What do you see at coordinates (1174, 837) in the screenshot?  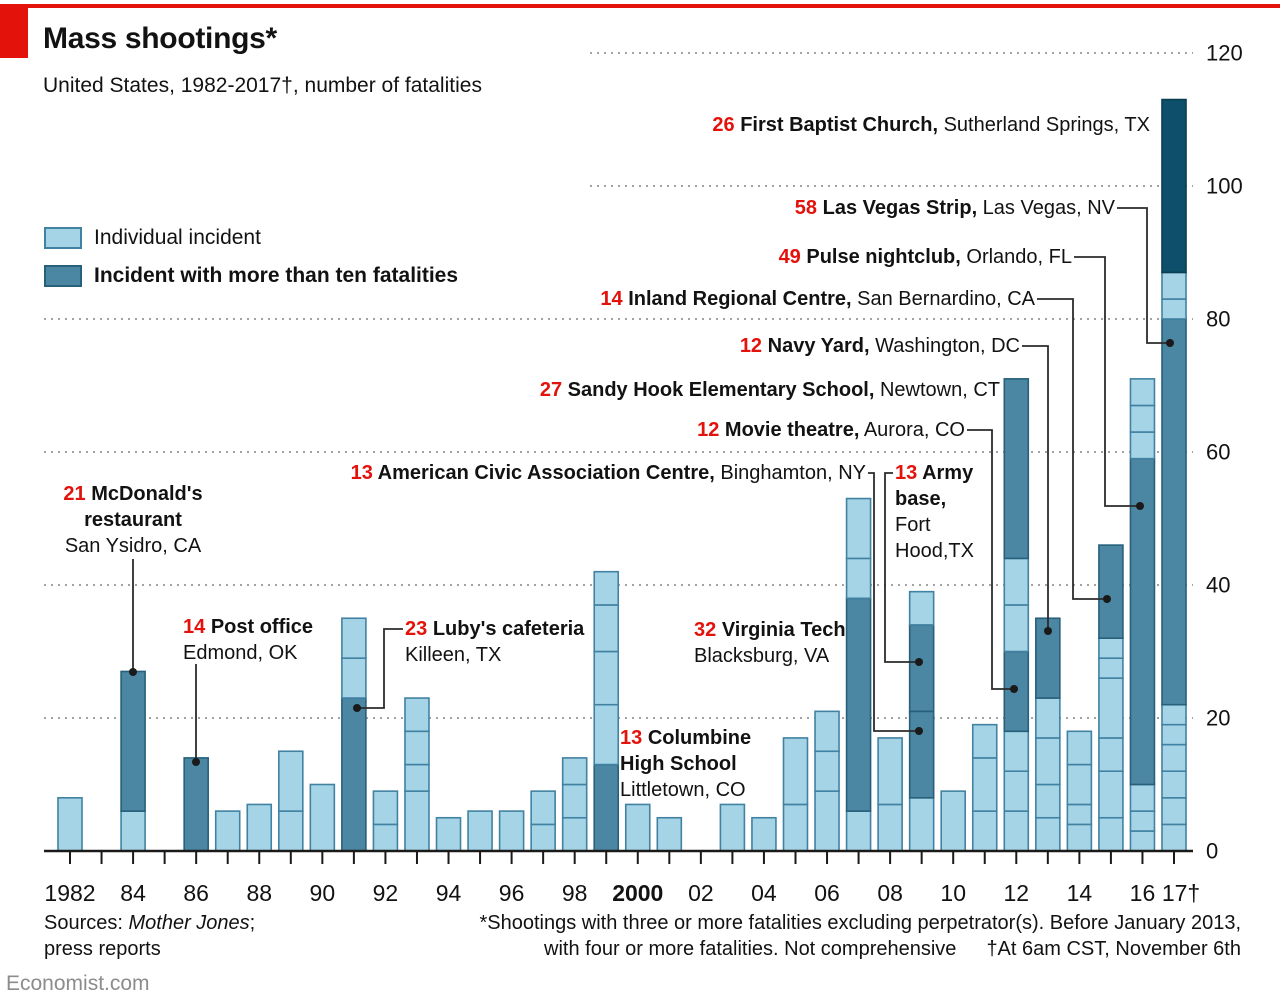 I see `bar-2017-segment-0-individual` at bounding box center [1174, 837].